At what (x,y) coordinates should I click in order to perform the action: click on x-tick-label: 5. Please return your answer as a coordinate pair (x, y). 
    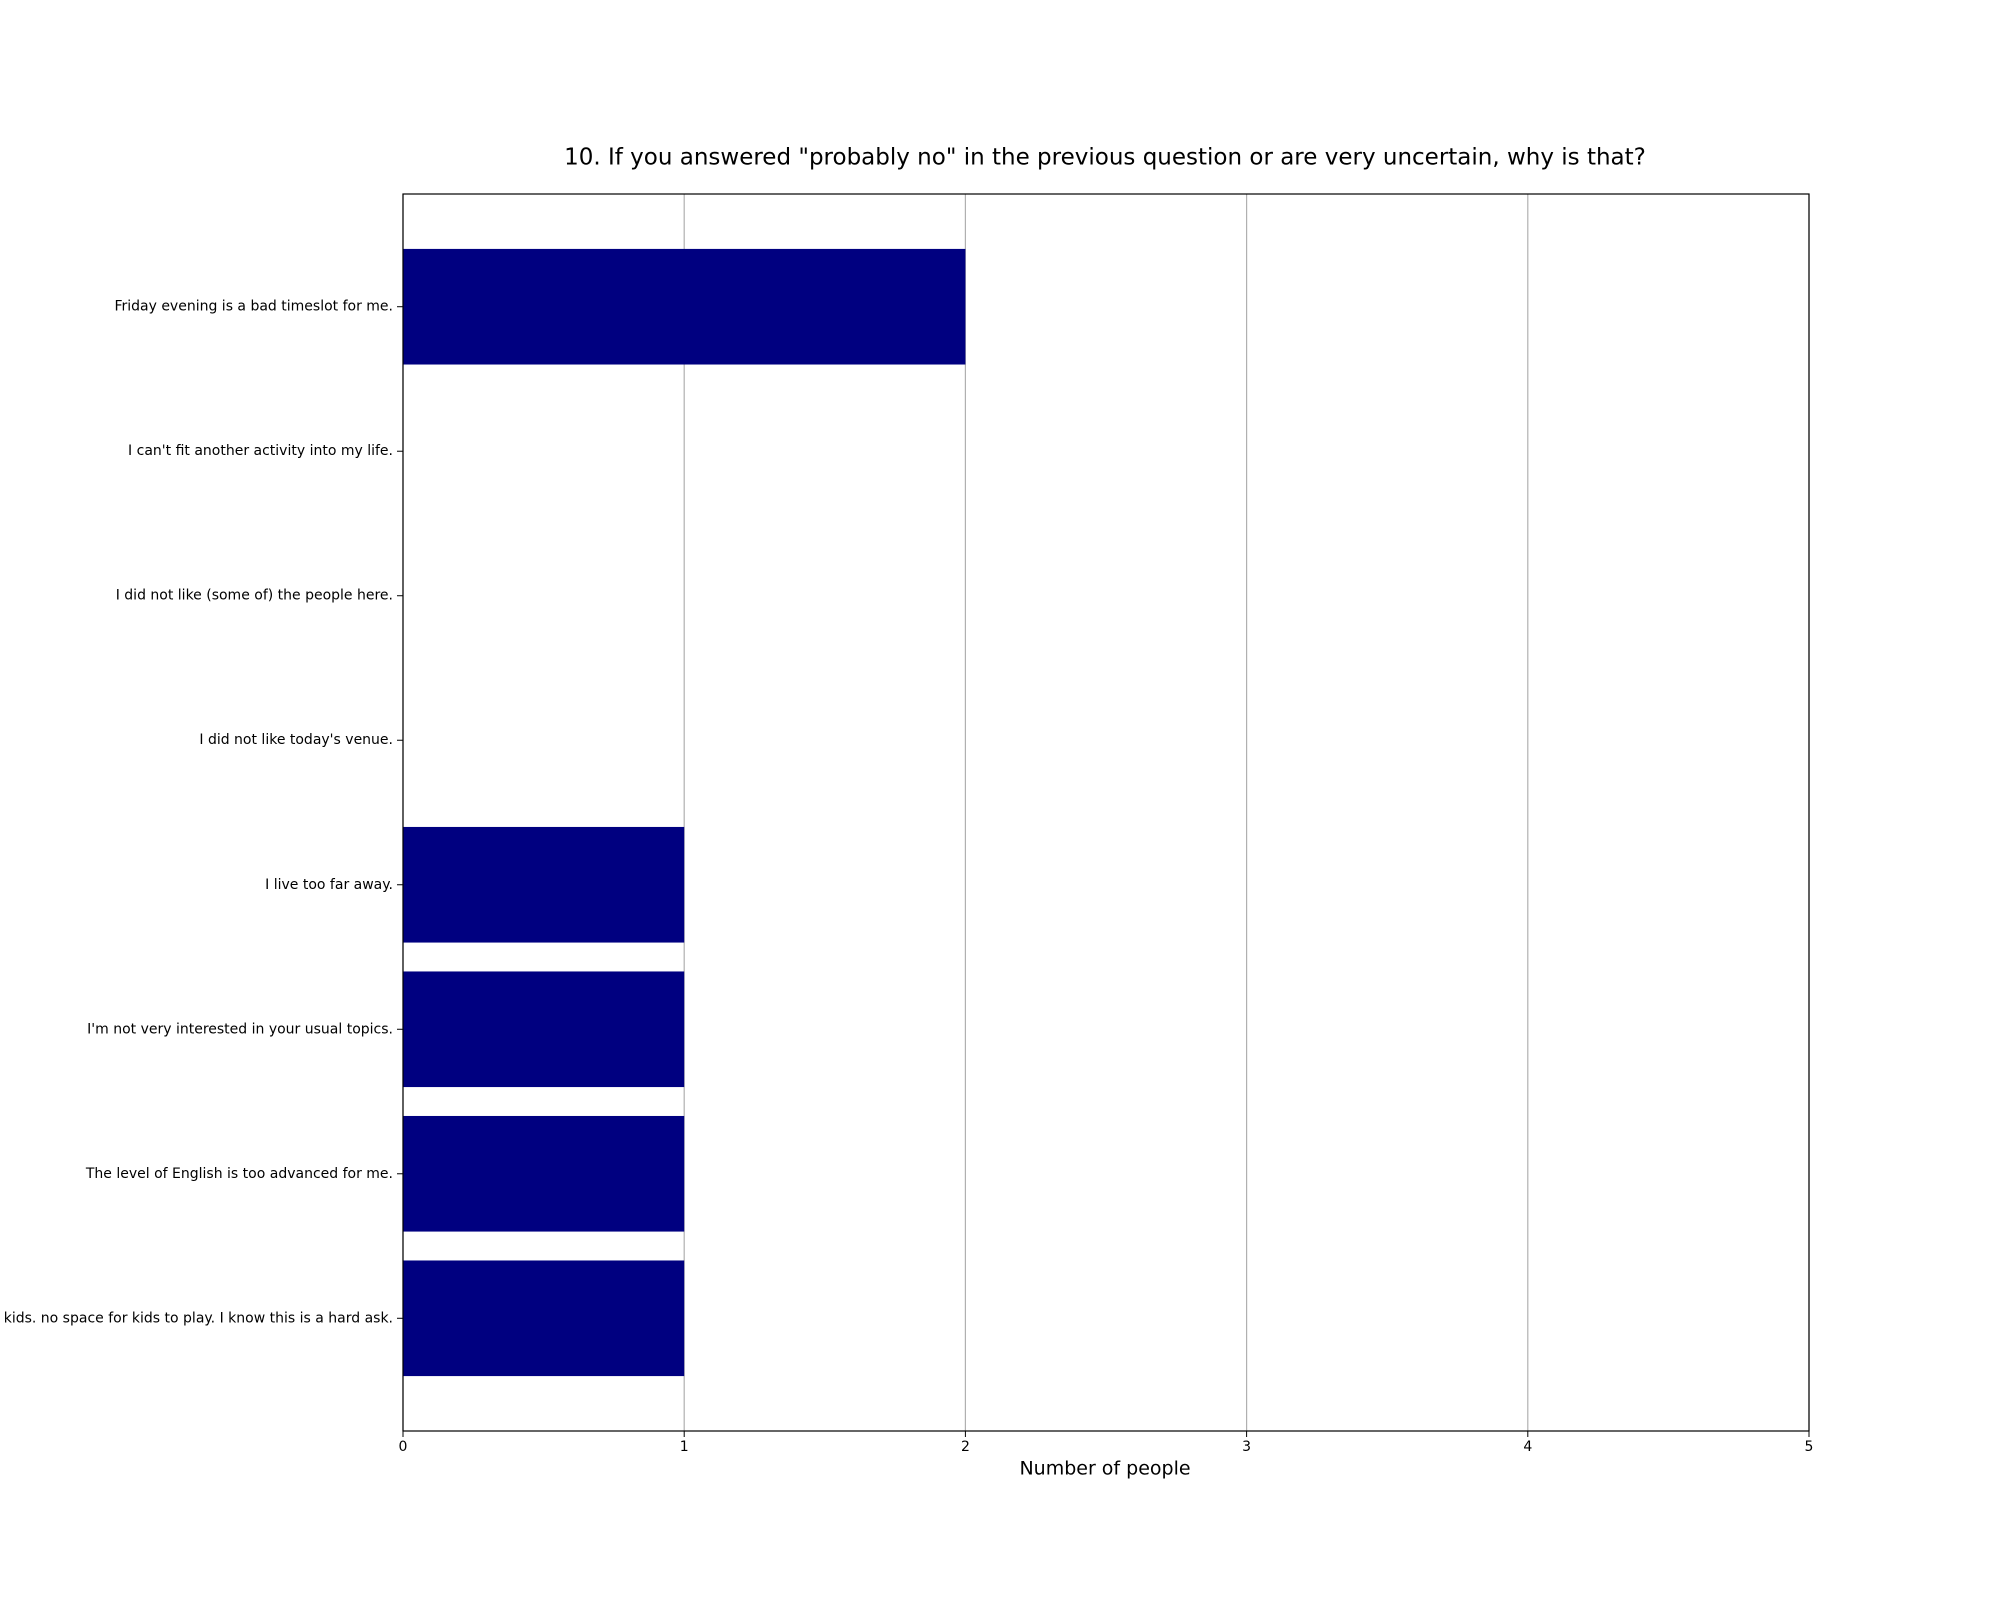
    Looking at the image, I should click on (1809, 1447).